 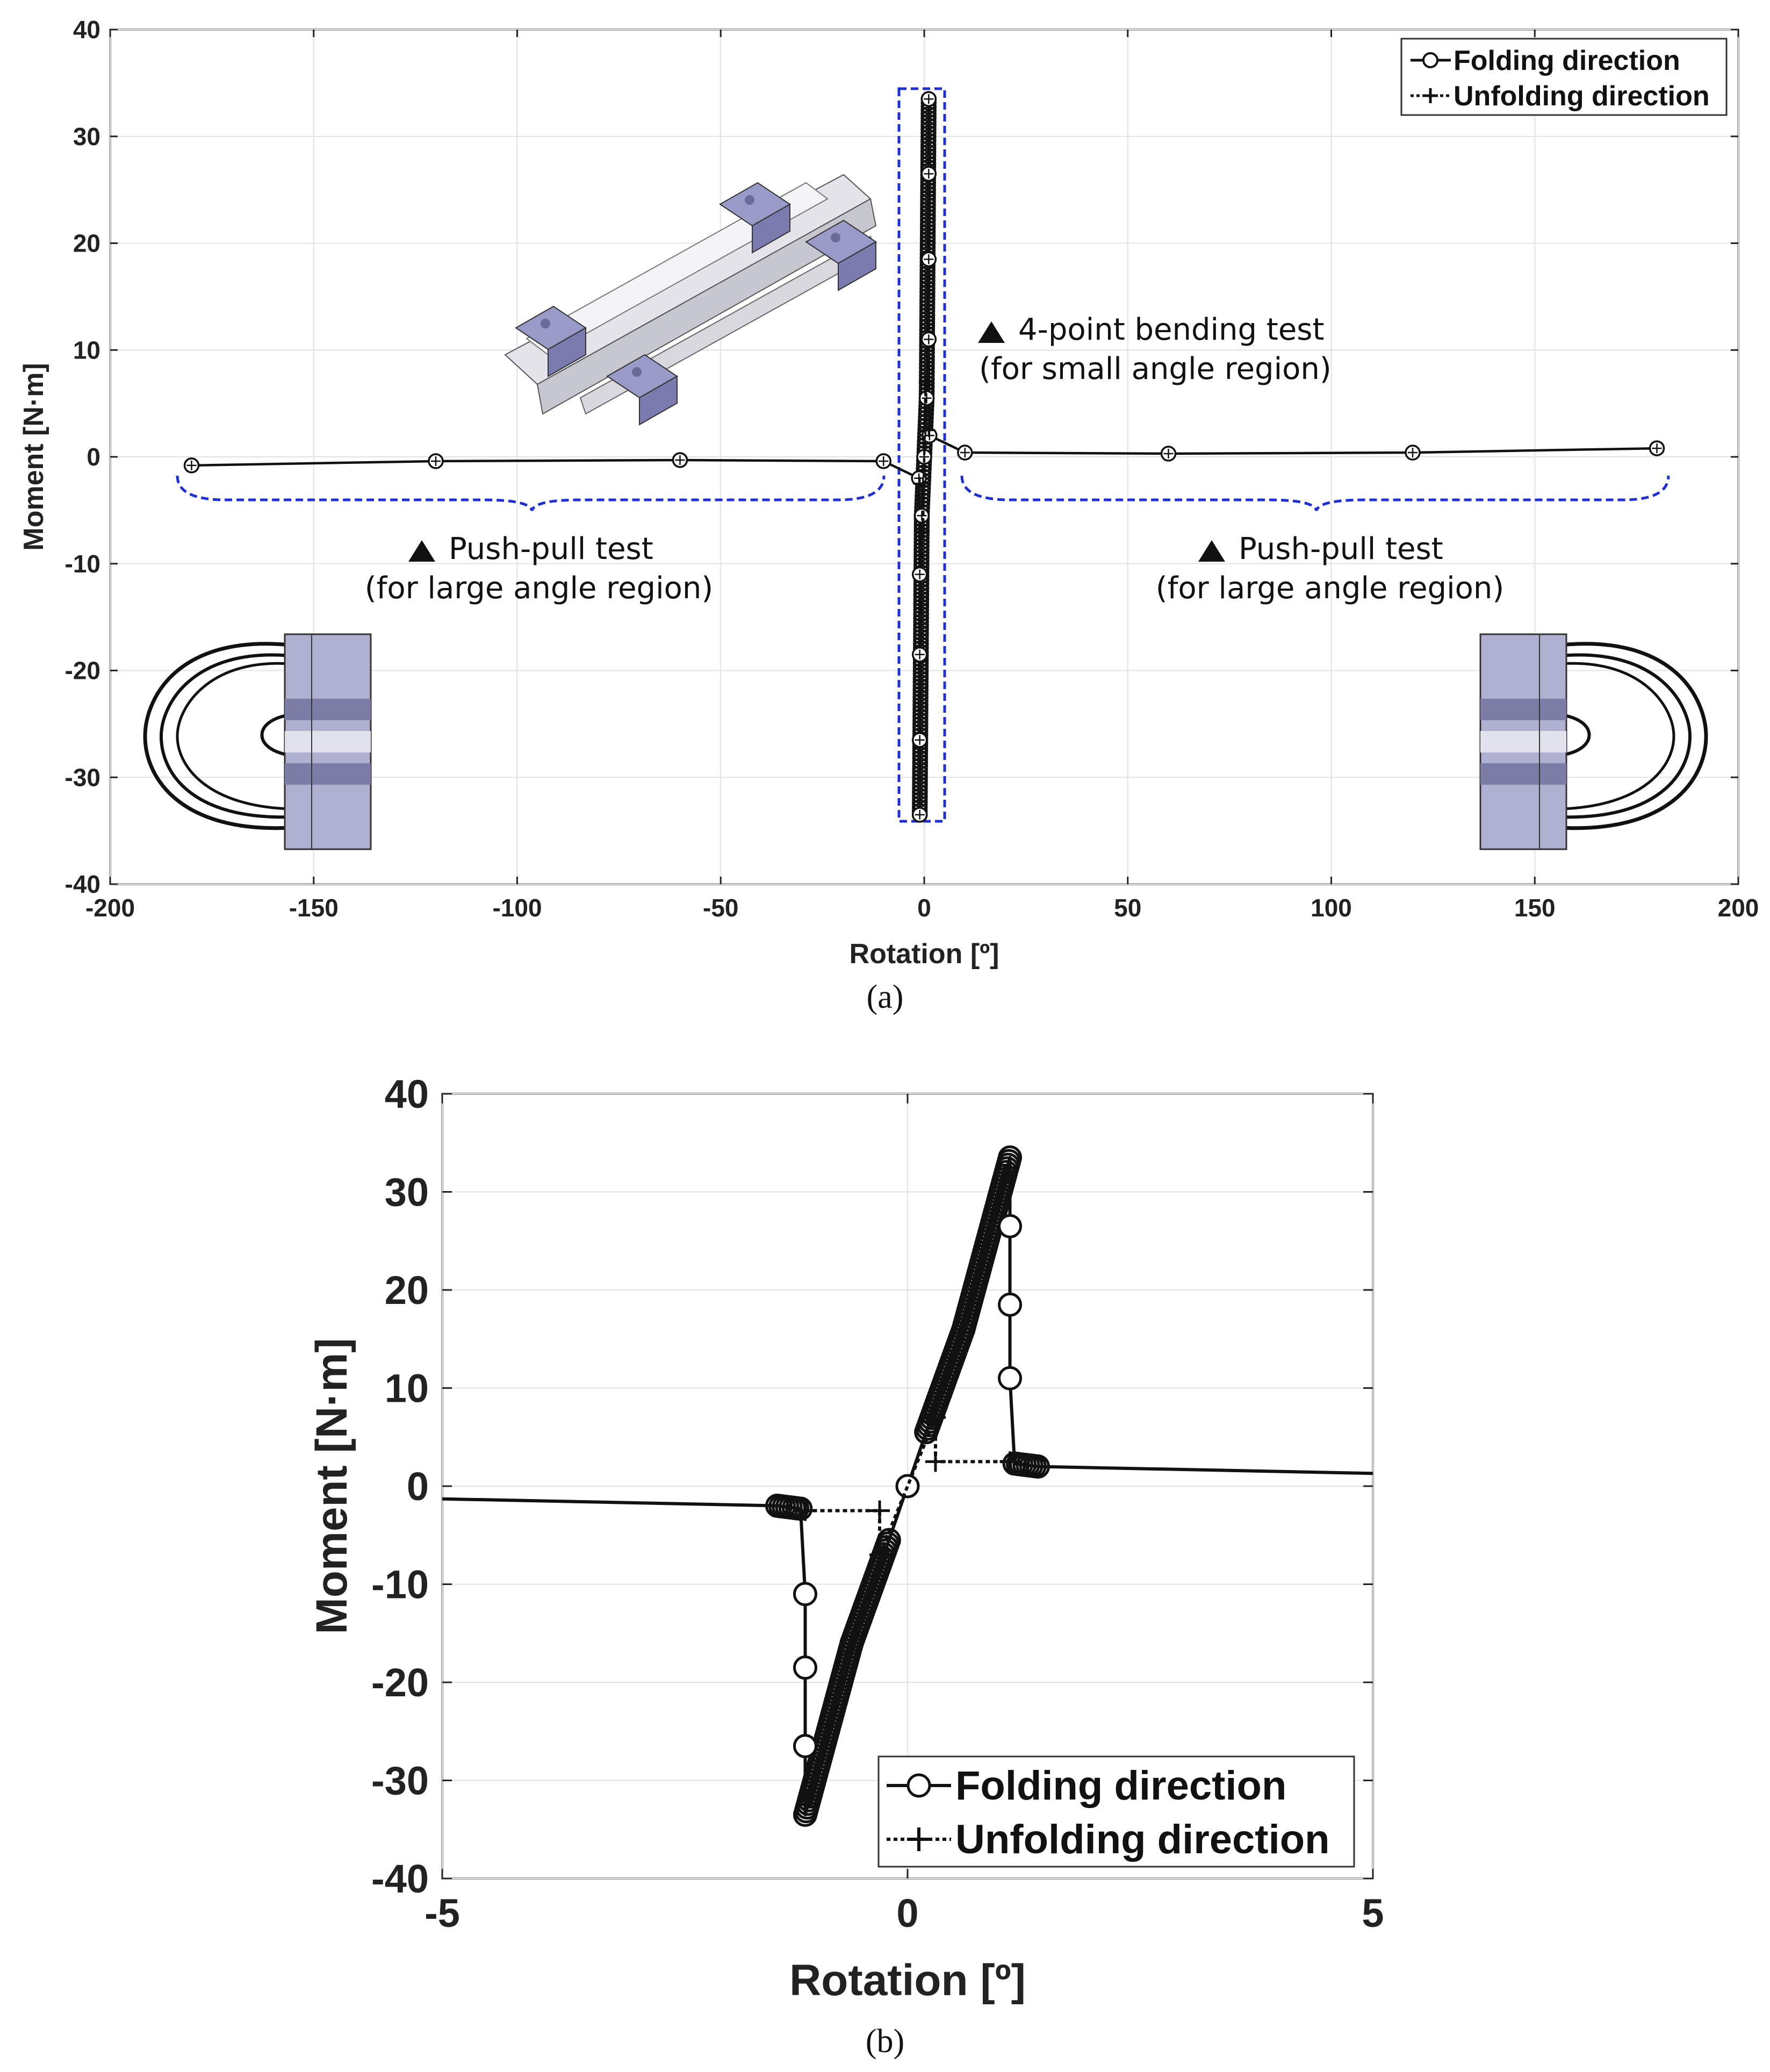 What do you see at coordinates (82, 884) in the screenshot?
I see `y-tick-label: -40` at bounding box center [82, 884].